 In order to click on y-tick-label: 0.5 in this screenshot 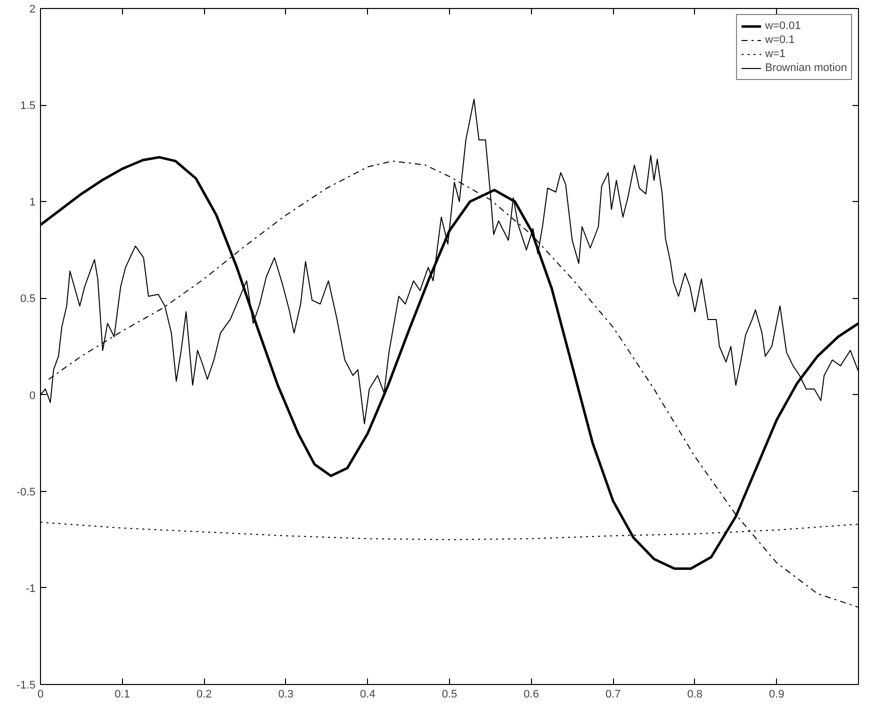, I will do `click(28, 299)`.